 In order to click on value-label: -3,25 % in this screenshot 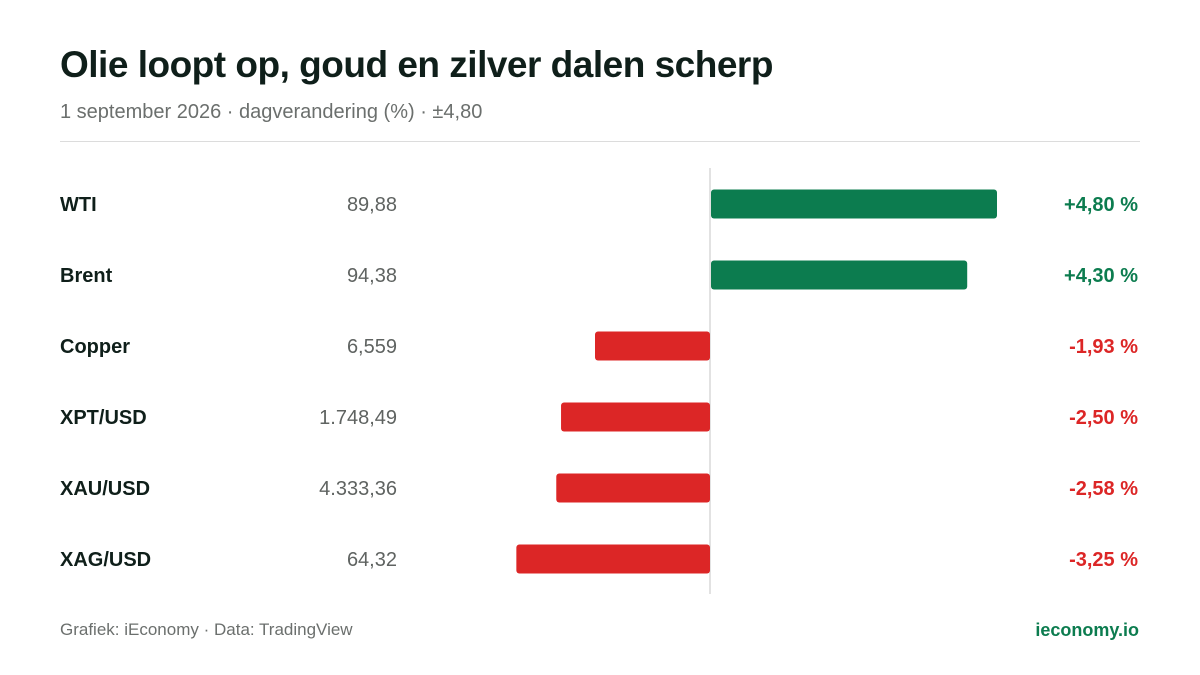, I will do `click(1103, 560)`.